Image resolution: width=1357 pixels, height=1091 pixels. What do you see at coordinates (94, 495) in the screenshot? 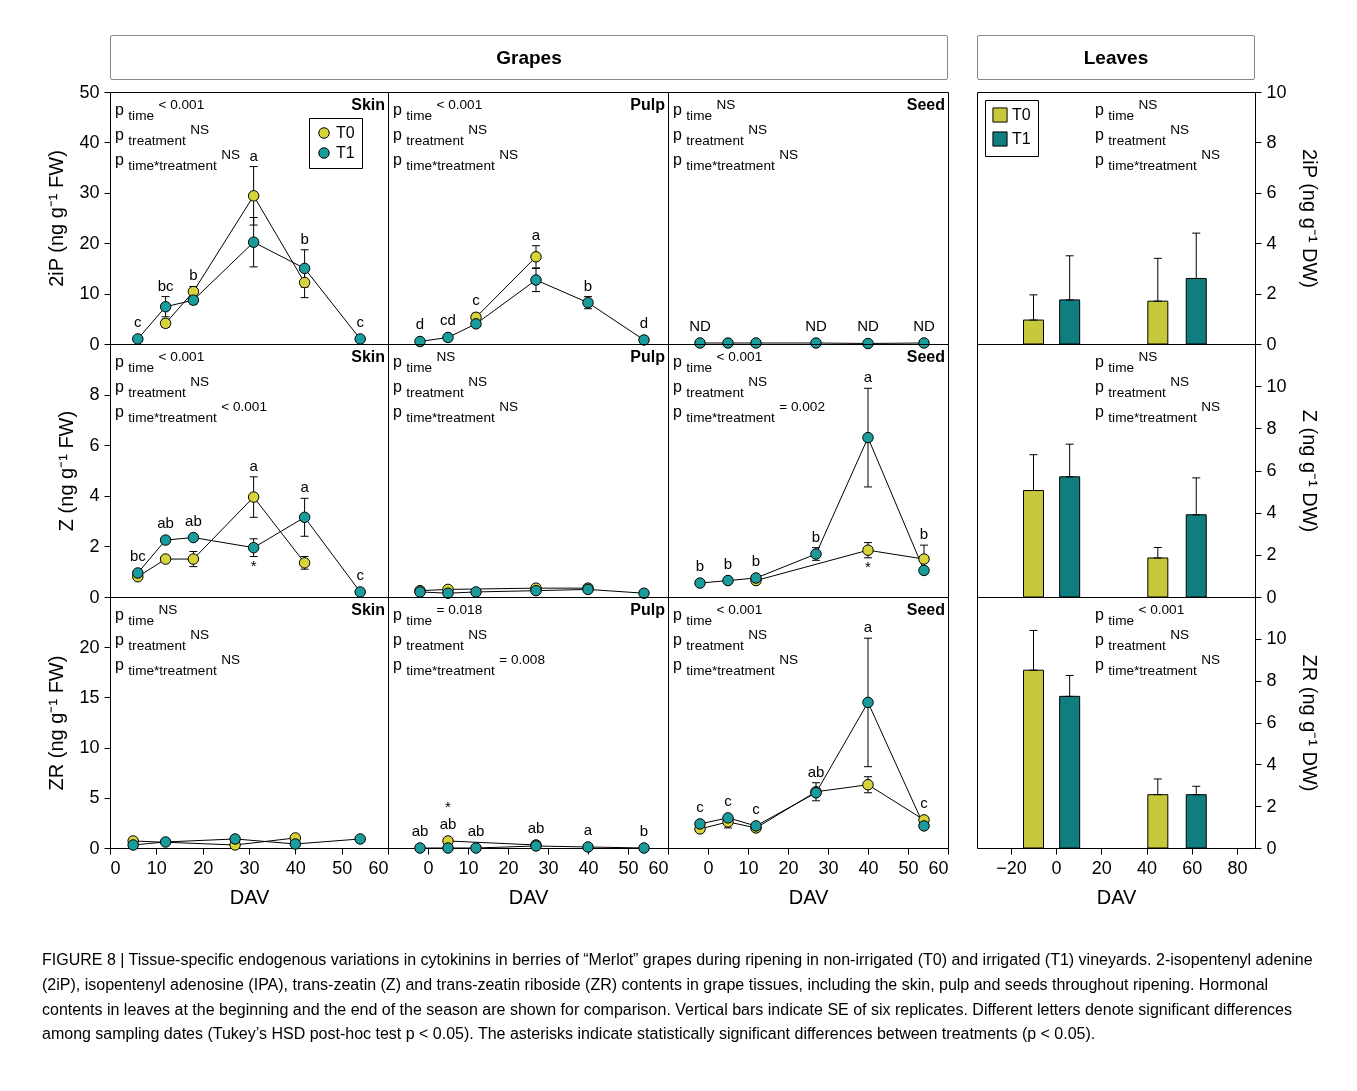
I see `y-tick-label: 4` at bounding box center [94, 495].